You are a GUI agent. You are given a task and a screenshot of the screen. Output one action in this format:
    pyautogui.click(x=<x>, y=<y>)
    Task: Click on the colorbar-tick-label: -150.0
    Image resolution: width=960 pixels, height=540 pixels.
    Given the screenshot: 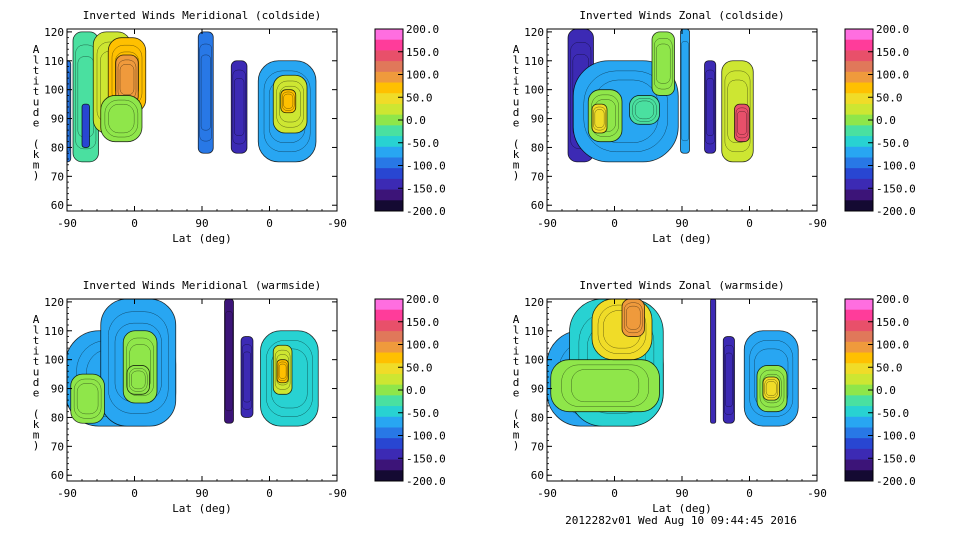 What is the action you would take?
    pyautogui.click(x=426, y=188)
    